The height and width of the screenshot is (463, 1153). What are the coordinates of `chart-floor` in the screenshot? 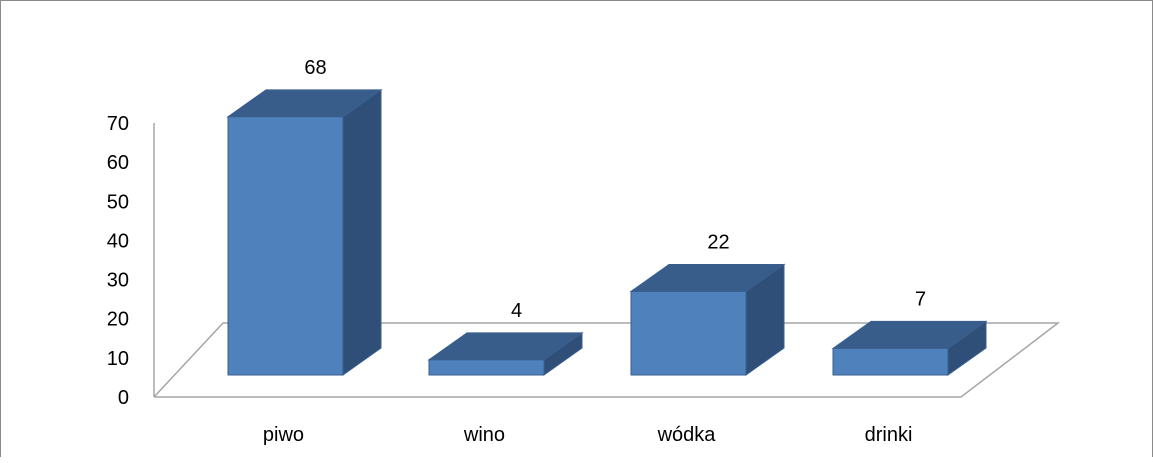 It's located at (607, 360).